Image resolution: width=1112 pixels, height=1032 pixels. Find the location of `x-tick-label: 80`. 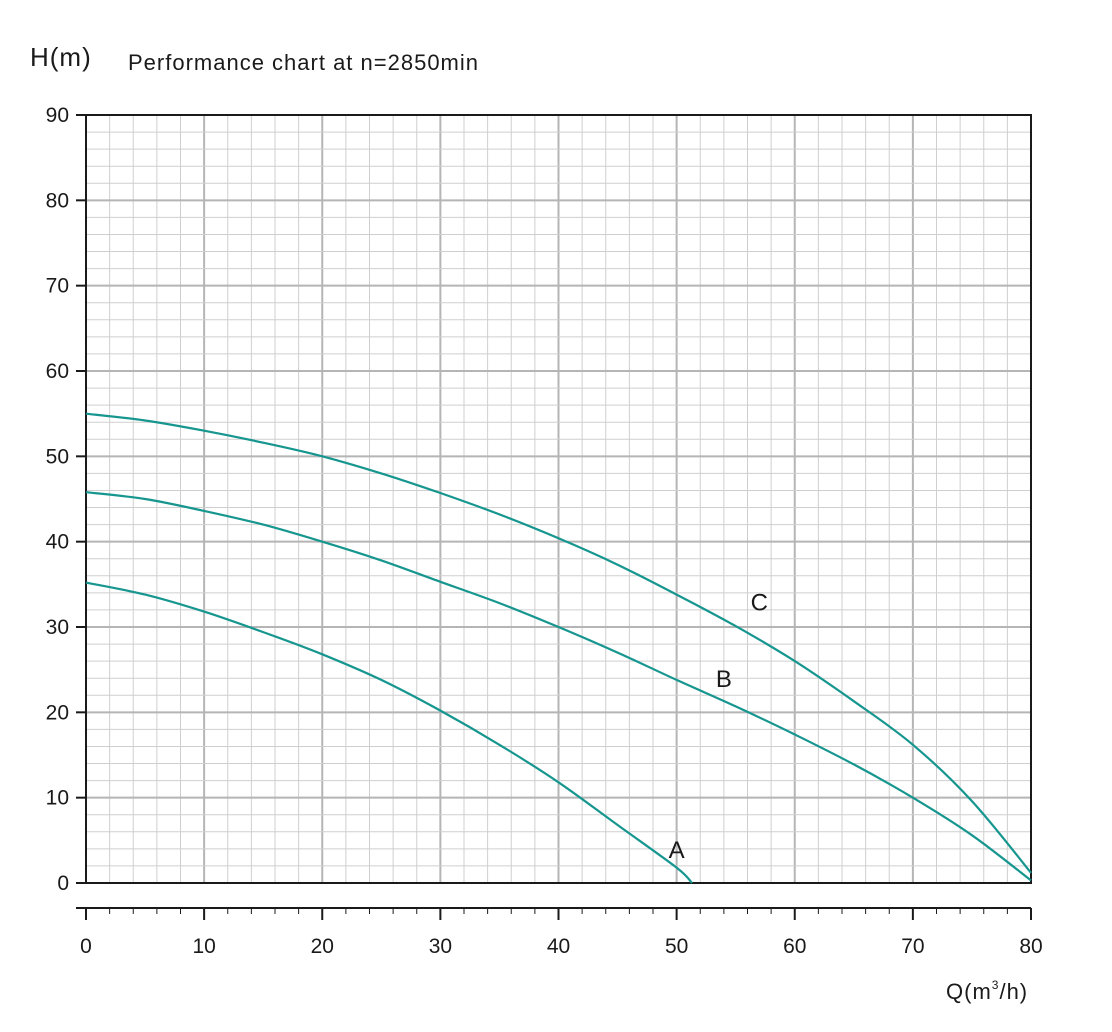

x-tick-label: 80 is located at coordinates (1030, 946).